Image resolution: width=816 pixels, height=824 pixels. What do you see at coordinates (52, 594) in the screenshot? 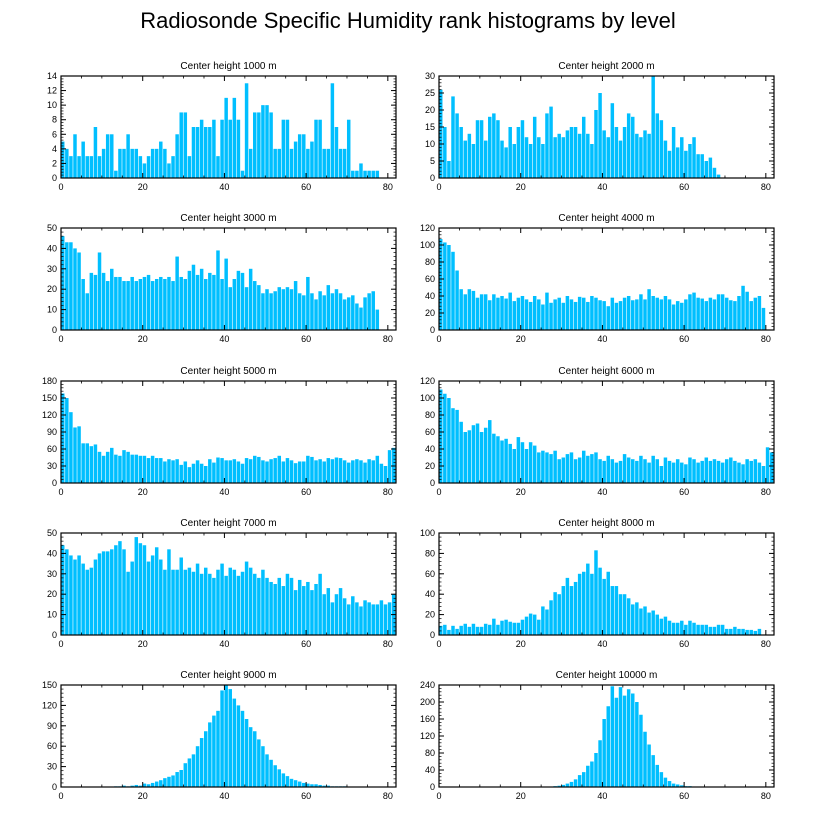
I see `y-tick-label: 20` at bounding box center [52, 594].